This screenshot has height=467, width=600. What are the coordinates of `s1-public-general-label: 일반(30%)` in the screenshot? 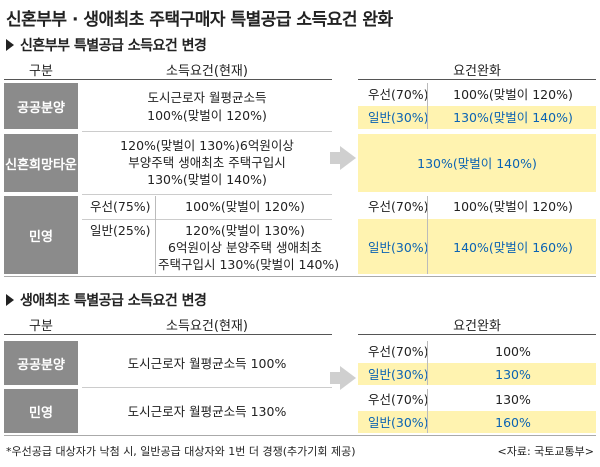 It's located at (398, 117).